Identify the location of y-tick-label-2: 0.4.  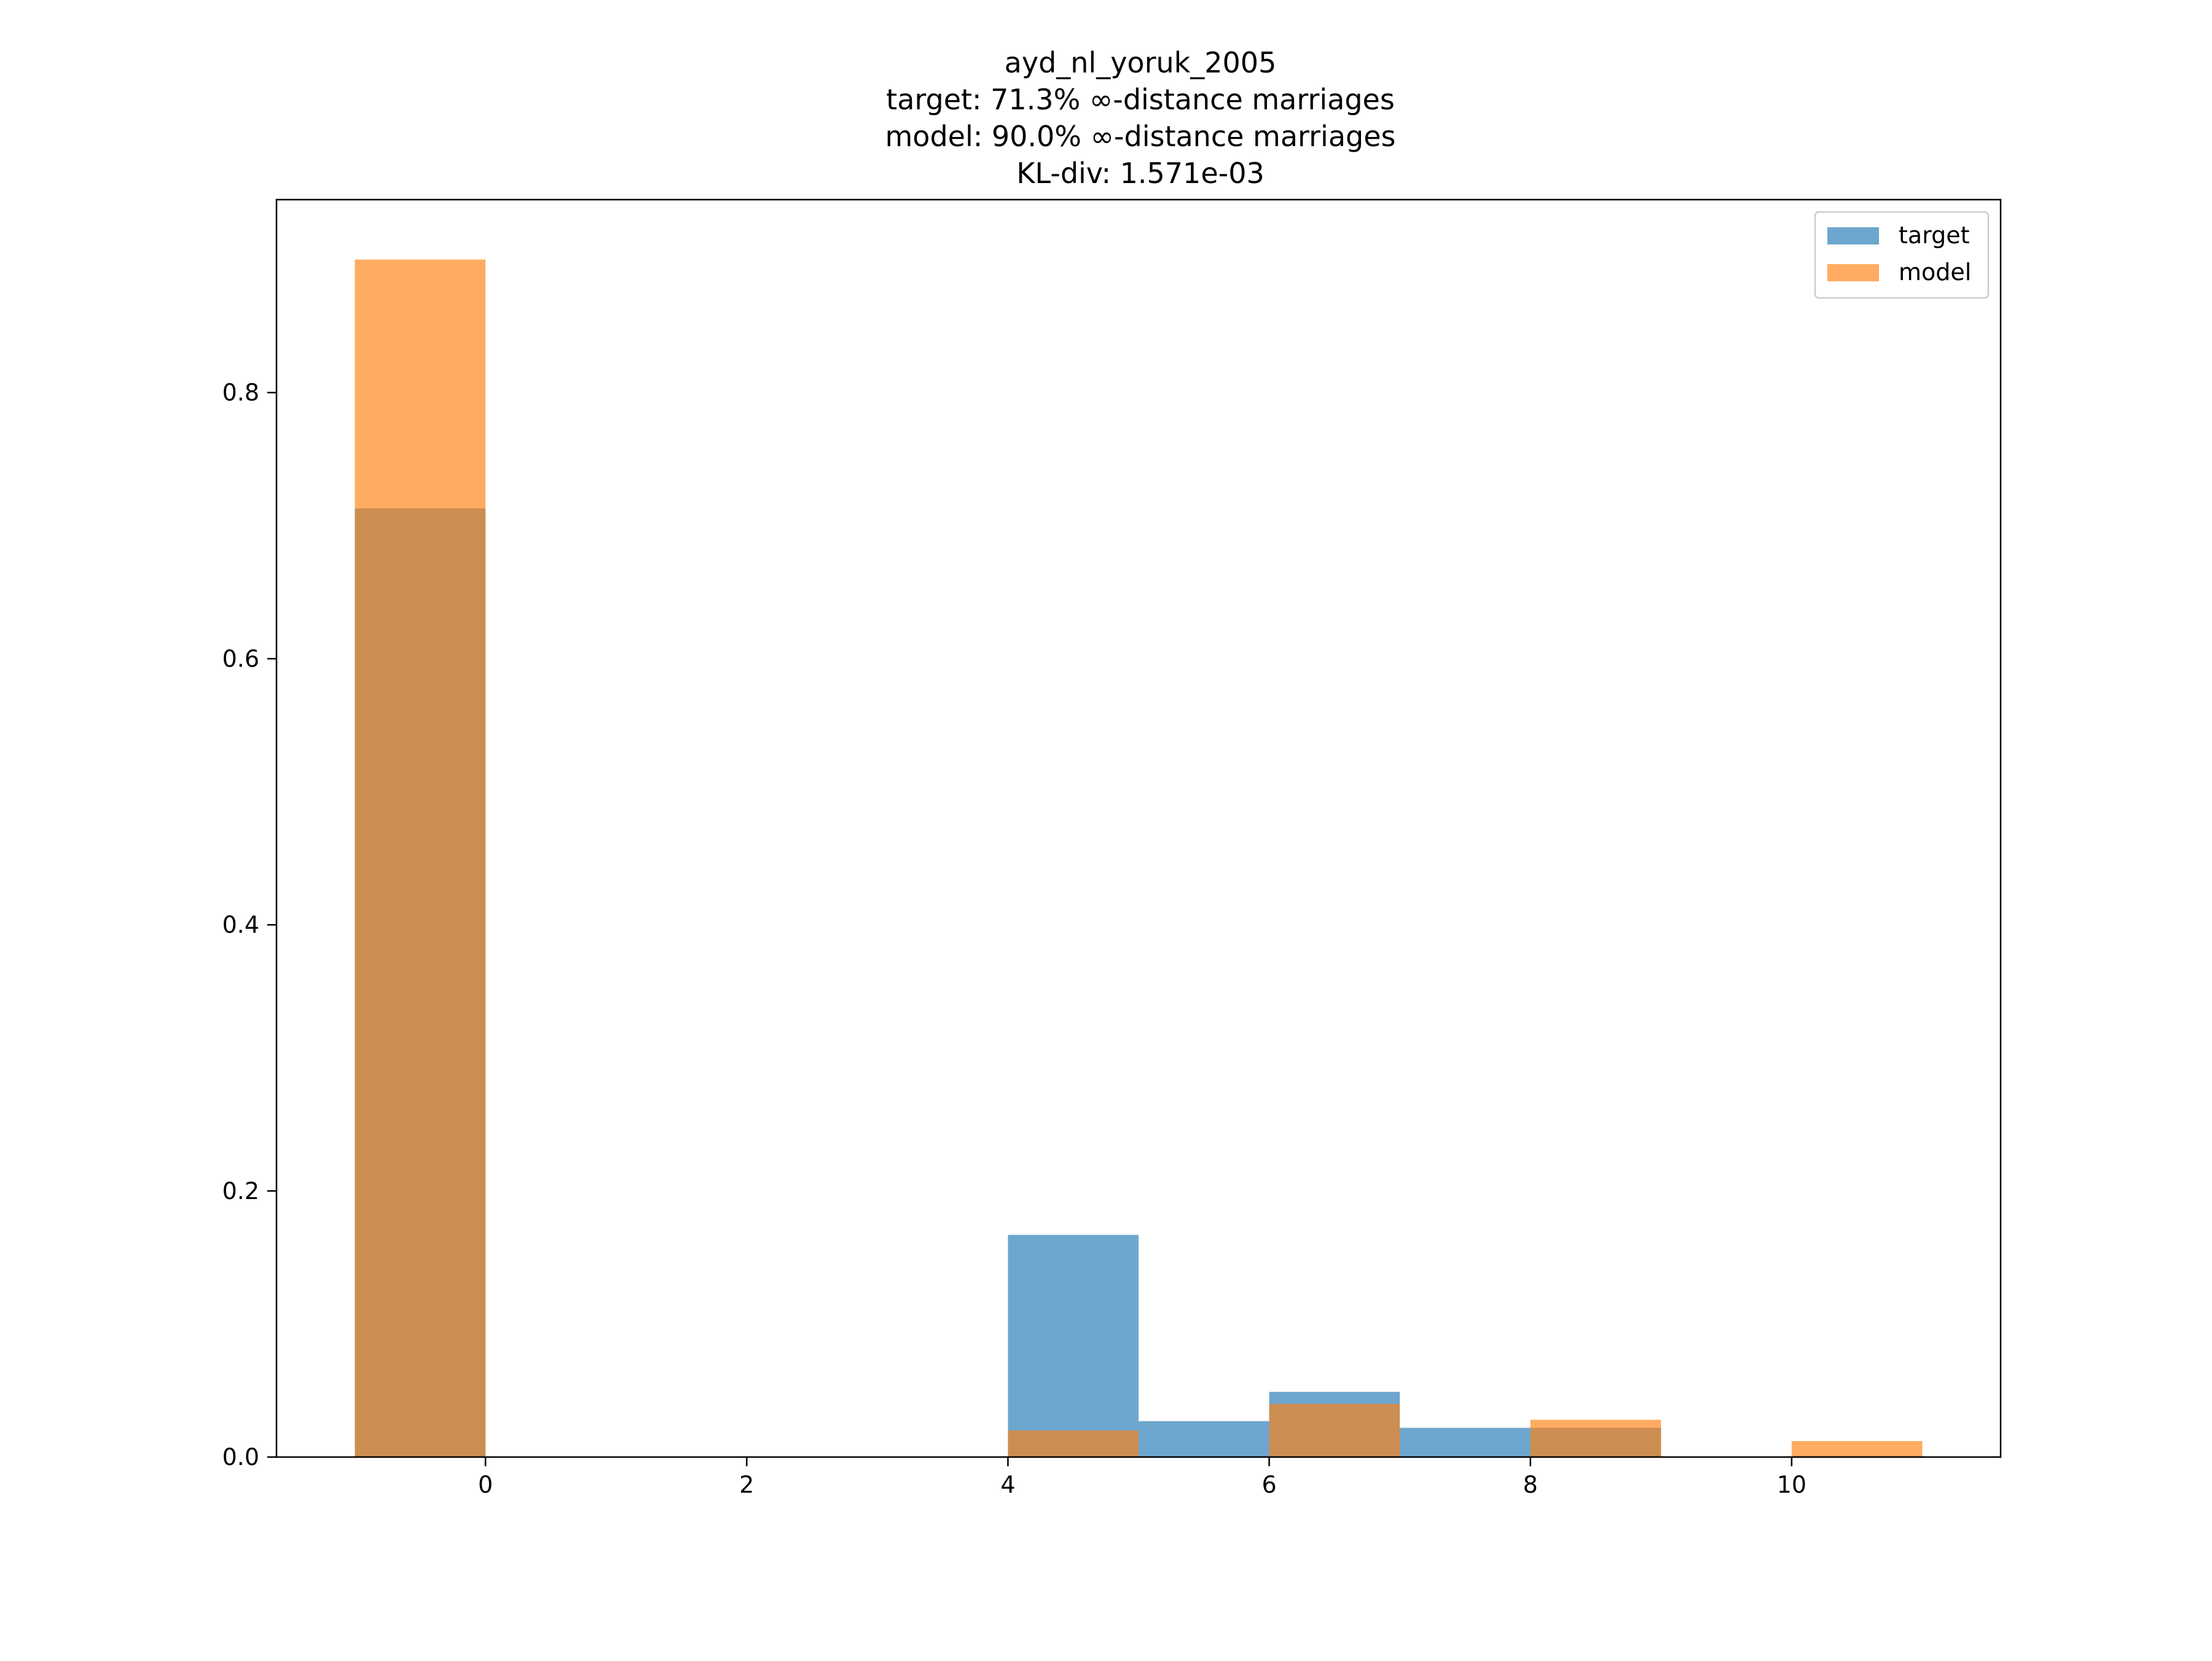
(240, 925).